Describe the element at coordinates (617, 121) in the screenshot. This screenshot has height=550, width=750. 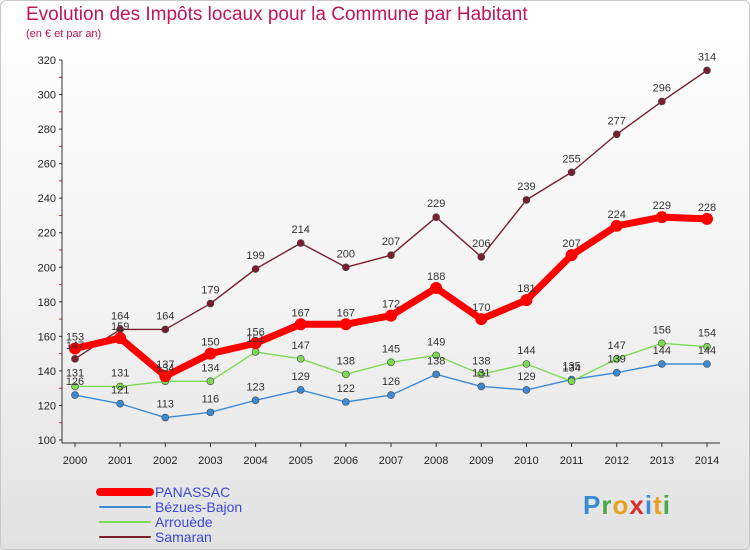
I see `data-label: 277` at that location.